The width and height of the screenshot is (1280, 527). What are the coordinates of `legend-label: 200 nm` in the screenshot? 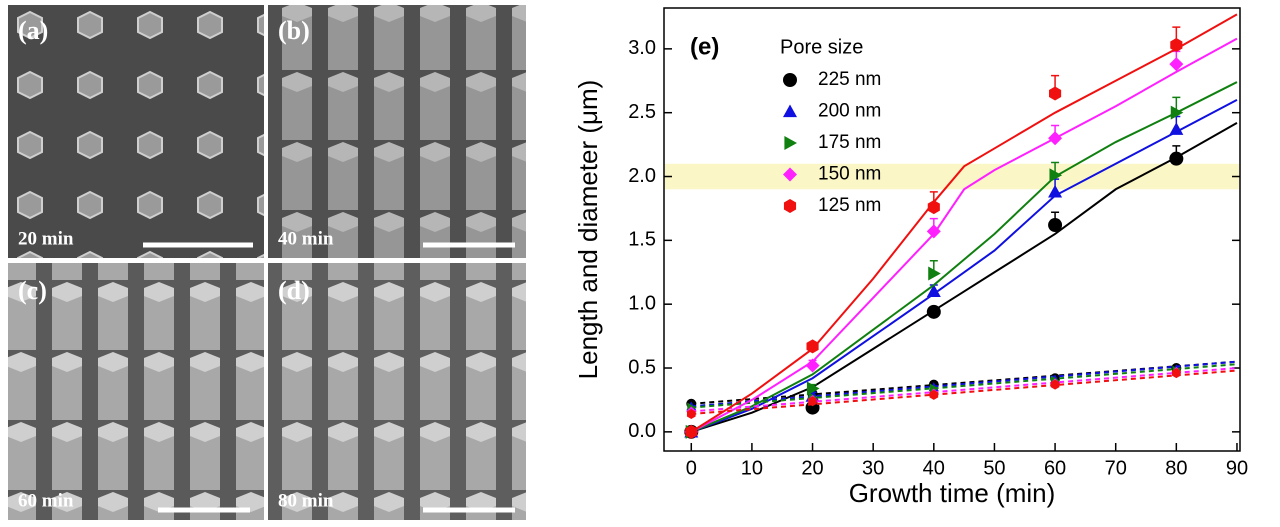 It's located at (849, 111).